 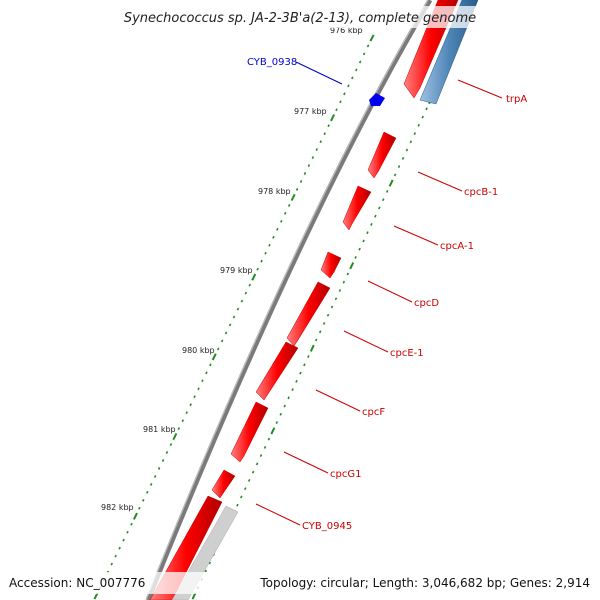 What do you see at coordinates (277, 371) in the screenshot?
I see `gene-feature-cpcF` at bounding box center [277, 371].